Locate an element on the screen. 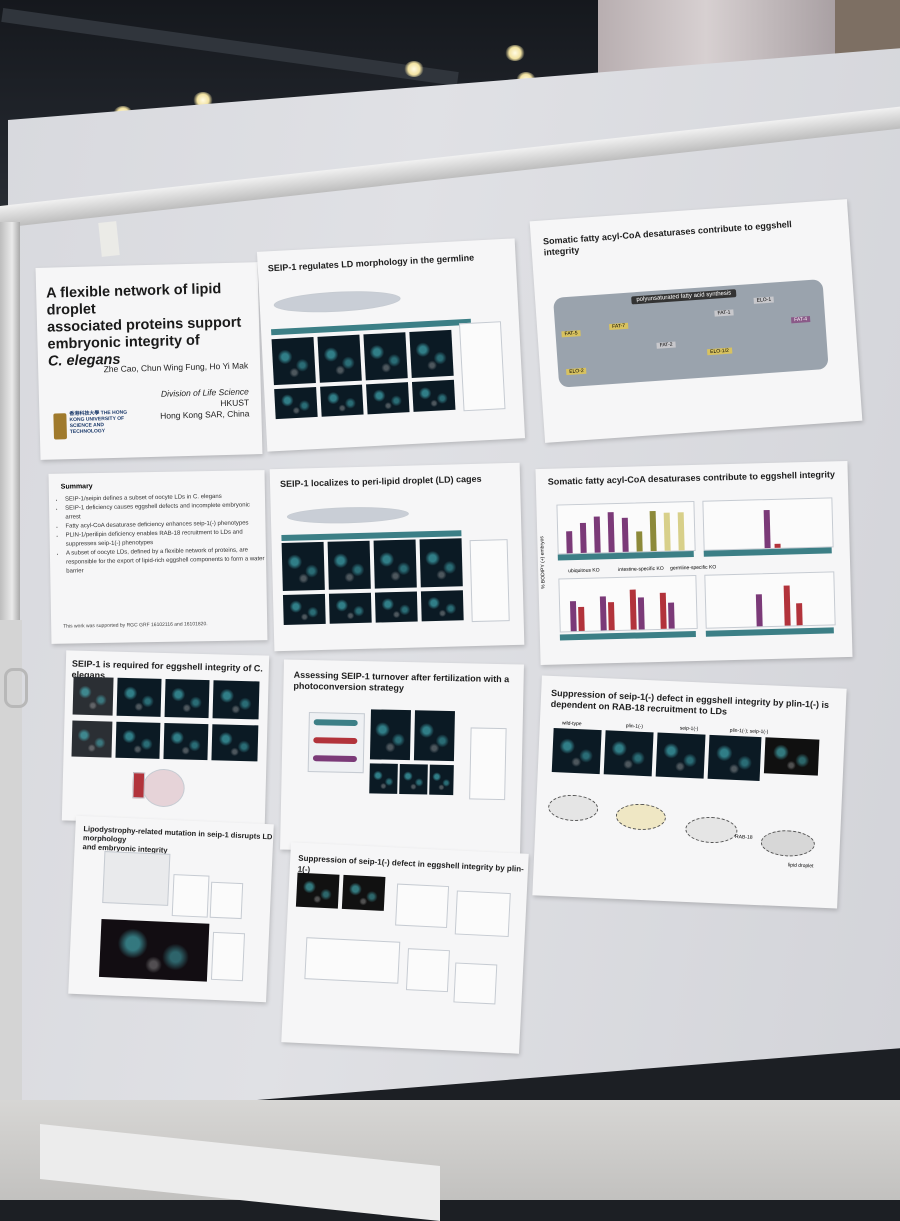  affiliation-line: Hong Kong SAR, China is located at coordinates (204, 414).